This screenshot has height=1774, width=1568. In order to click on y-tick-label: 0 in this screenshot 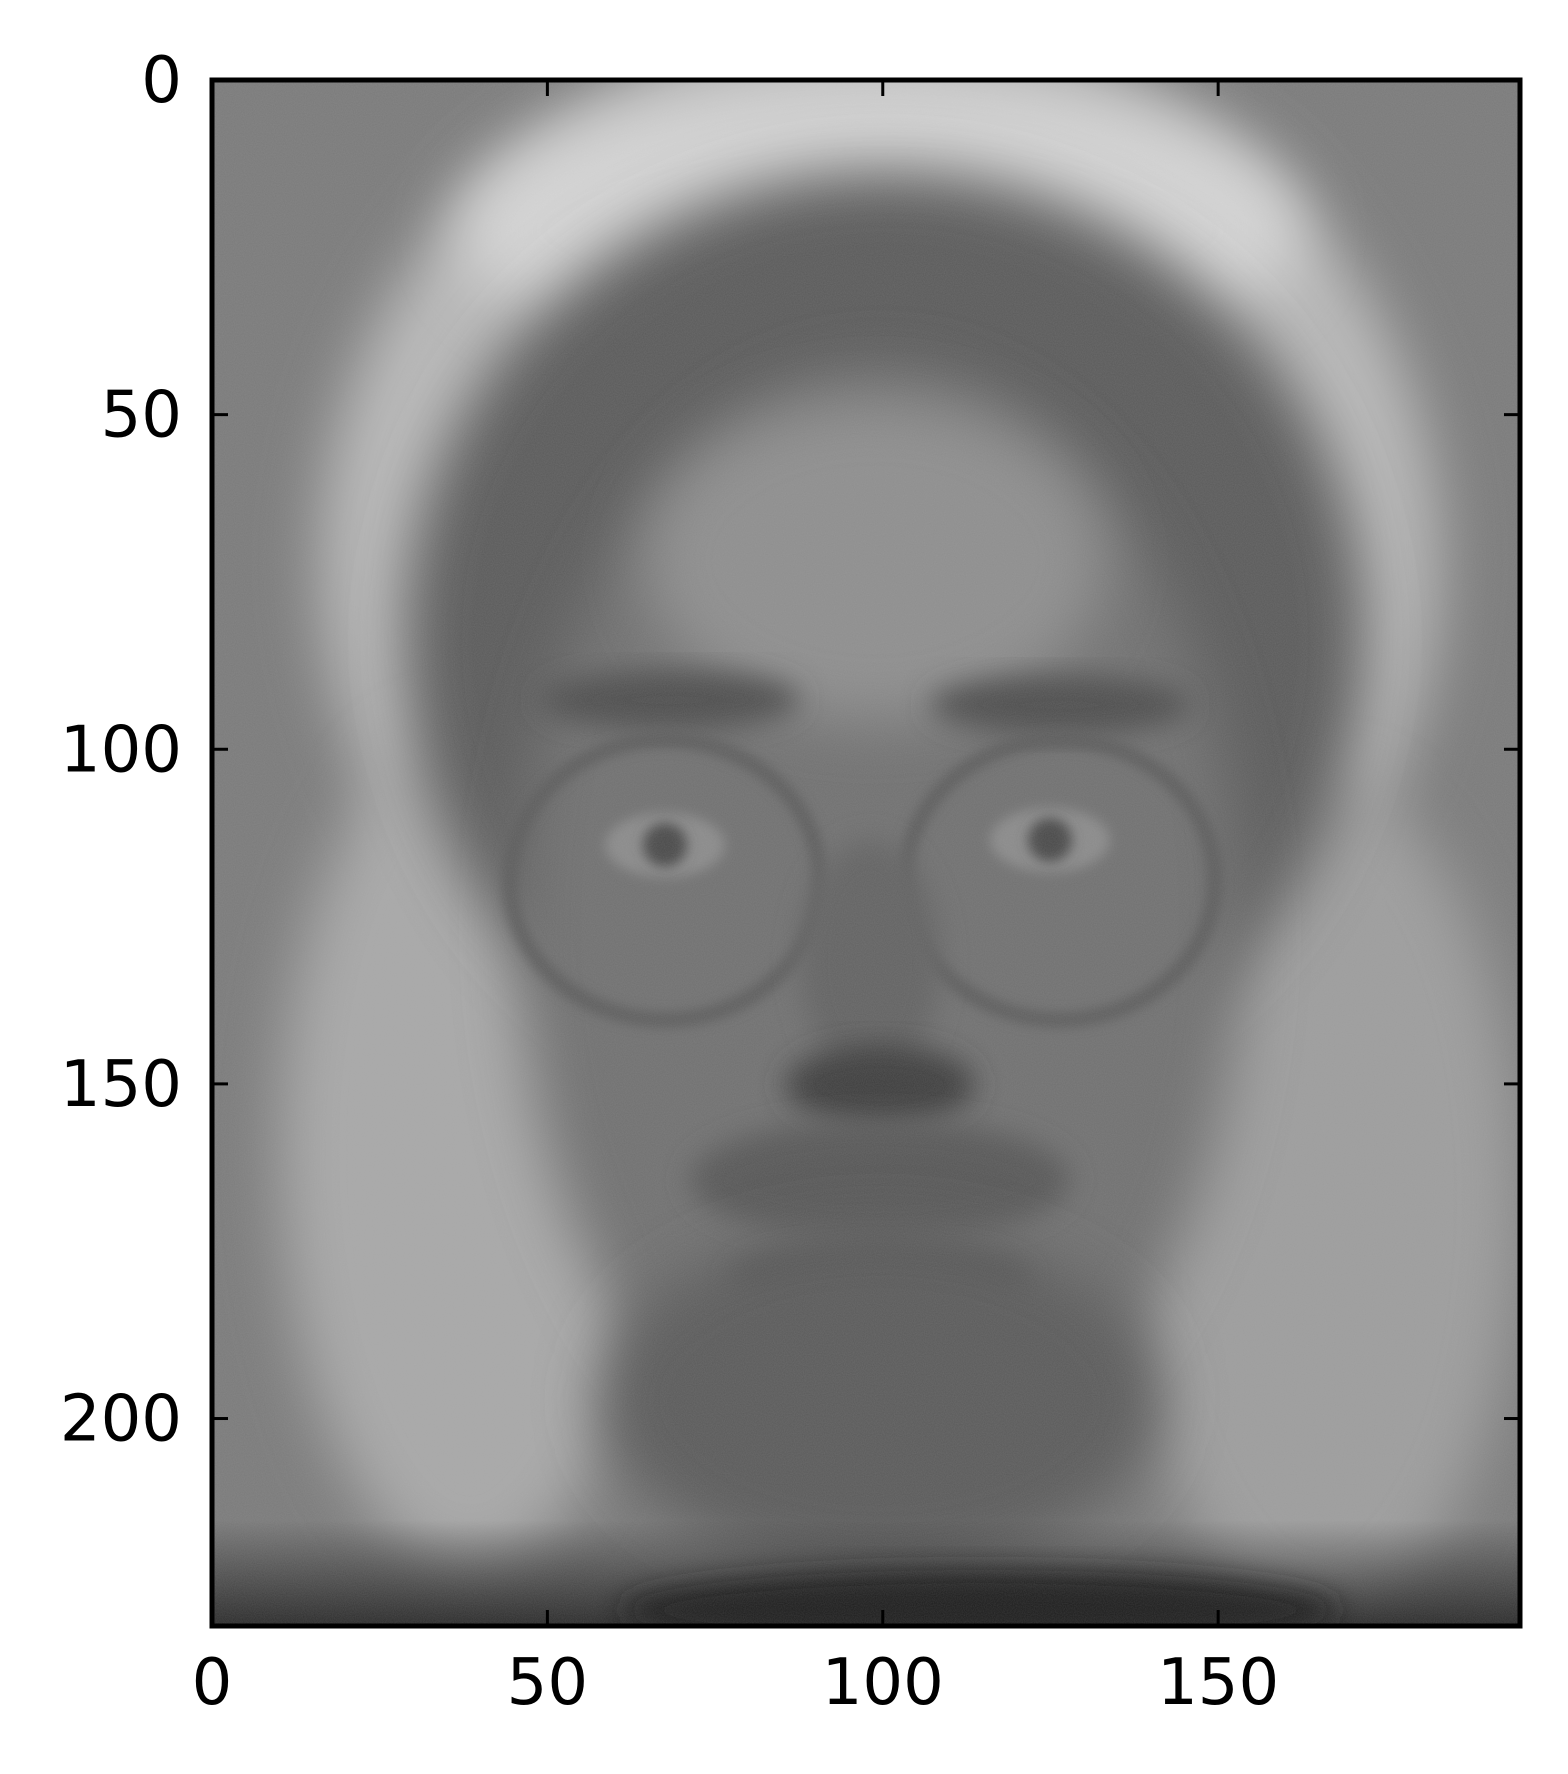, I will do `click(161, 81)`.